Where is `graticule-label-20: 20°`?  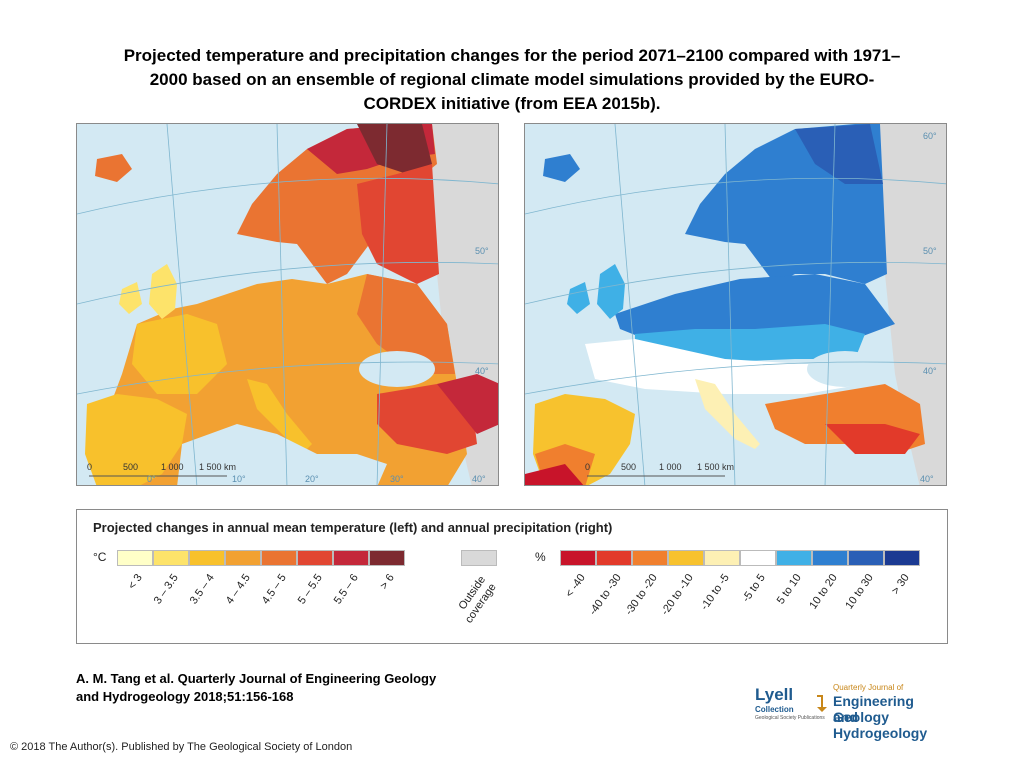
graticule-label-20: 20° is located at coordinates (312, 479).